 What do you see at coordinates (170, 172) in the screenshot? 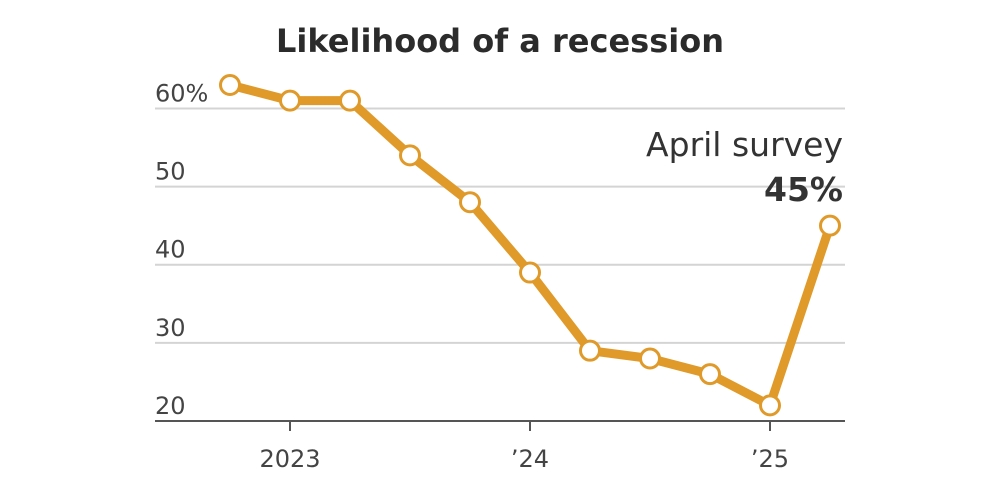
I see `y-tick-label: 50` at bounding box center [170, 172].